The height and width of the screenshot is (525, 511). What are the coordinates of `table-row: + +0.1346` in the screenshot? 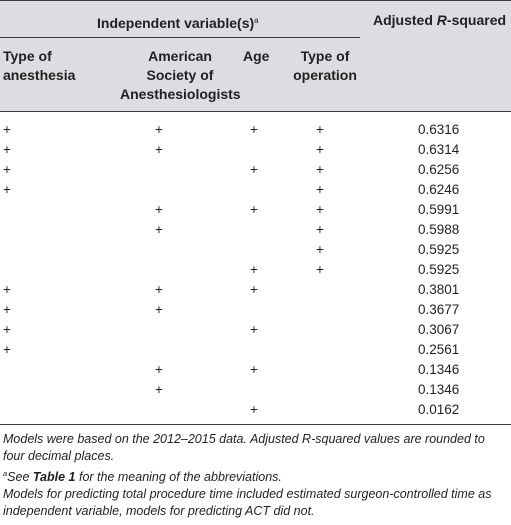 It's located at (255, 370).